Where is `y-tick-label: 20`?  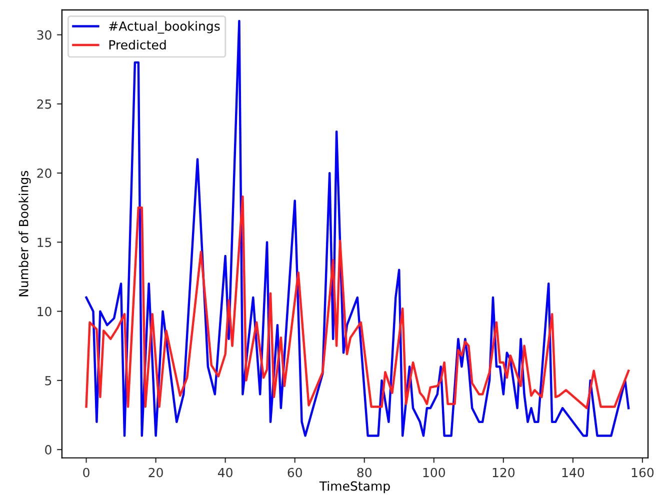
y-tick-label: 20 is located at coordinates (44, 173).